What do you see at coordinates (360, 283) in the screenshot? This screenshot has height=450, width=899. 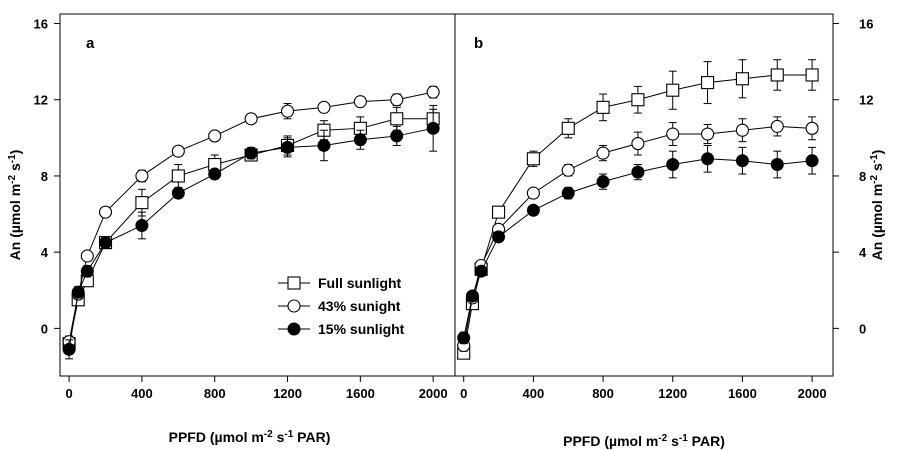 I see `legend-label: Full sunlight` at bounding box center [360, 283].